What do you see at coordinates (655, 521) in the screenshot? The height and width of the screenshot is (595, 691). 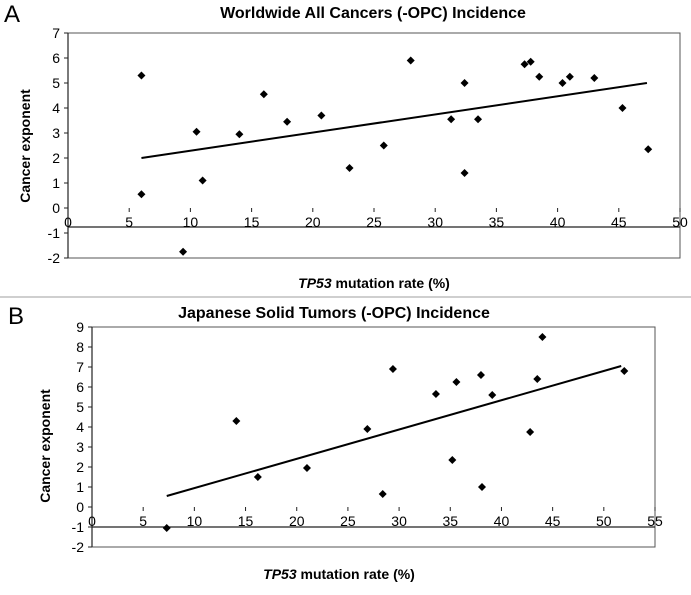 I see `x-tick-label: 55` at bounding box center [655, 521].